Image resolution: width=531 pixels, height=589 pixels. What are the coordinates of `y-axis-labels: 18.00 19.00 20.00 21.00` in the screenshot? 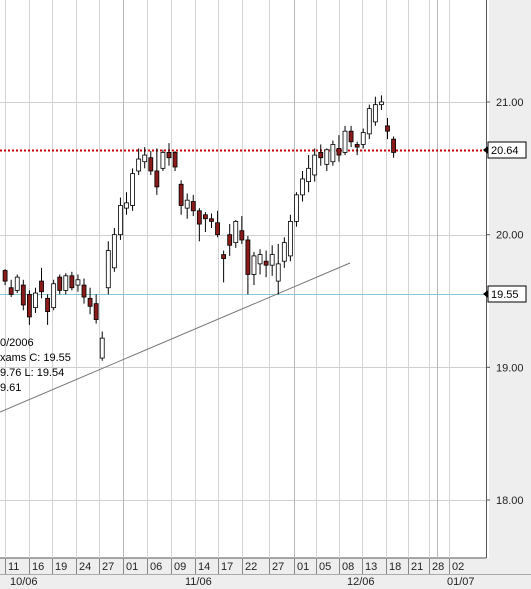 It's located at (505, 302).